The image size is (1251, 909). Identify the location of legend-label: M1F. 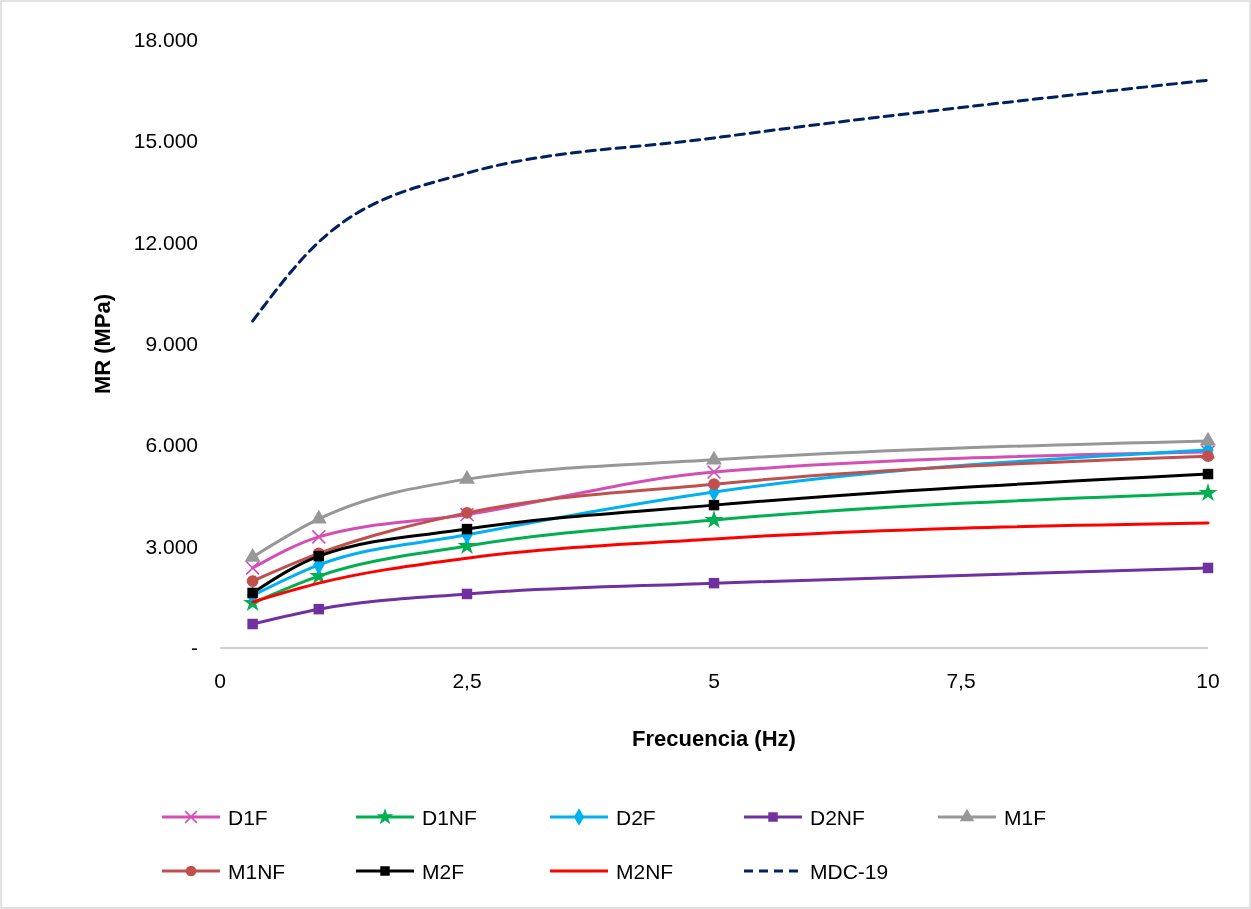
(1025, 817).